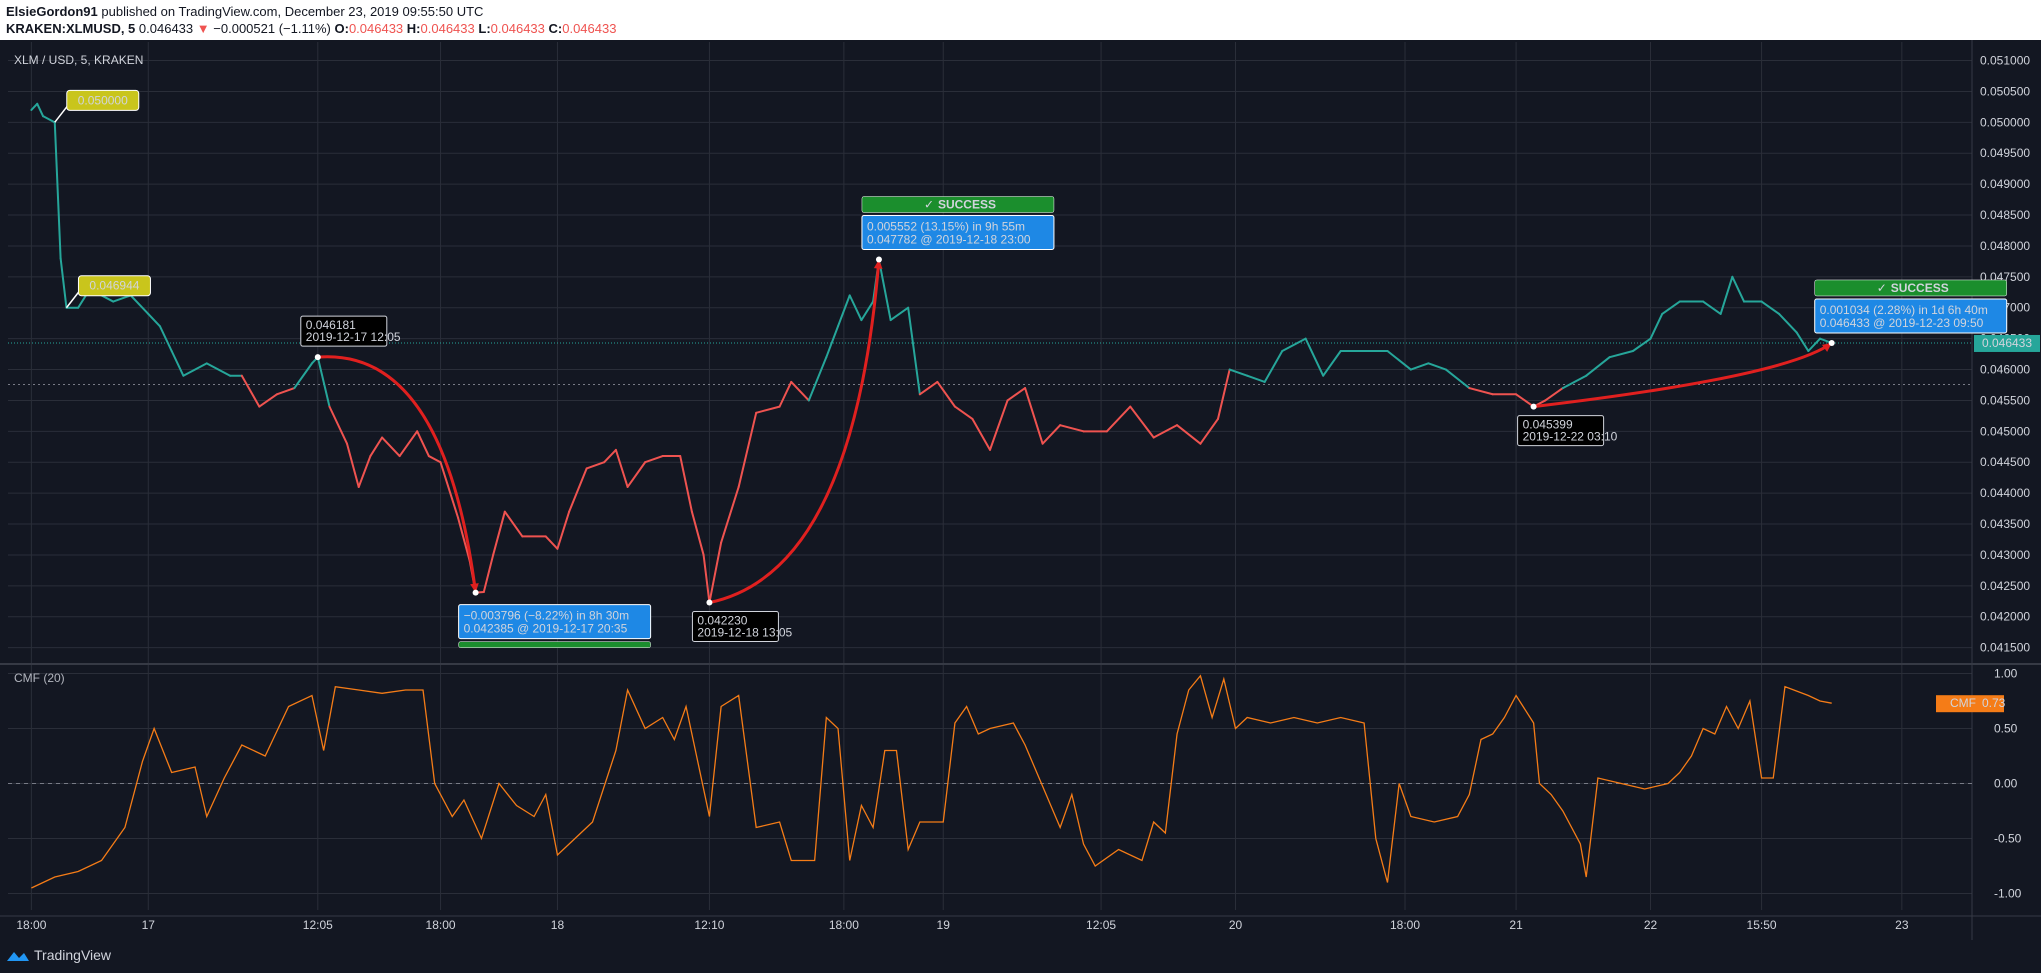 This screenshot has width=2041, height=973. What do you see at coordinates (1683, 375) in the screenshot?
I see `trade-arrow` at bounding box center [1683, 375].